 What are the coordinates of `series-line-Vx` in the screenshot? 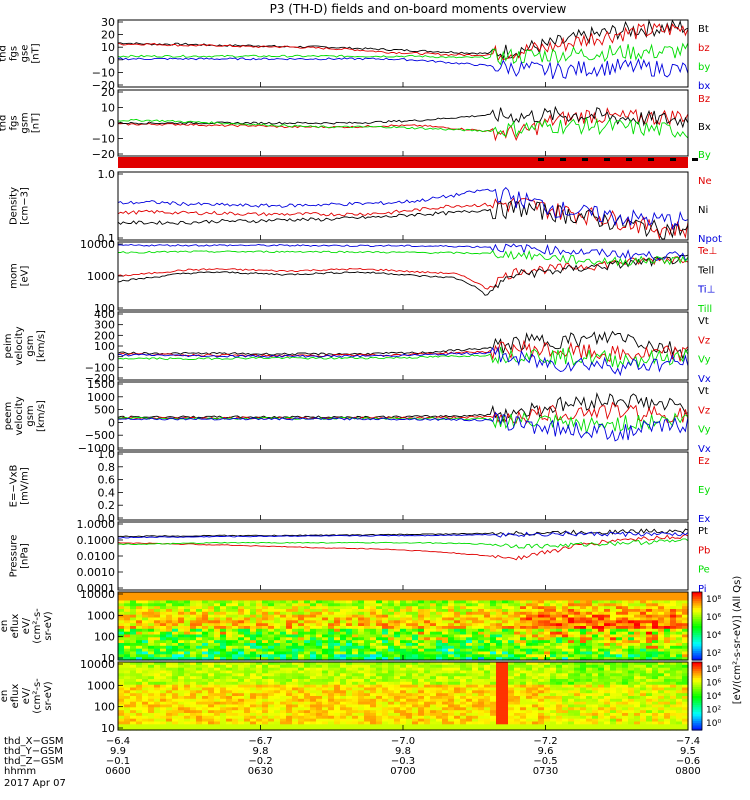 It's located at (403, 426).